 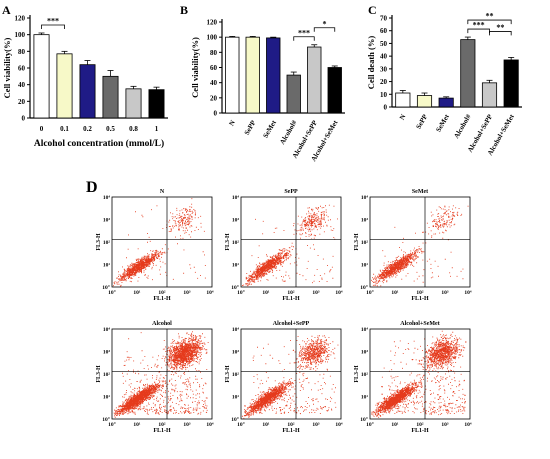 I want to click on c-y-label: Cell death (%), so click(x=371, y=63).